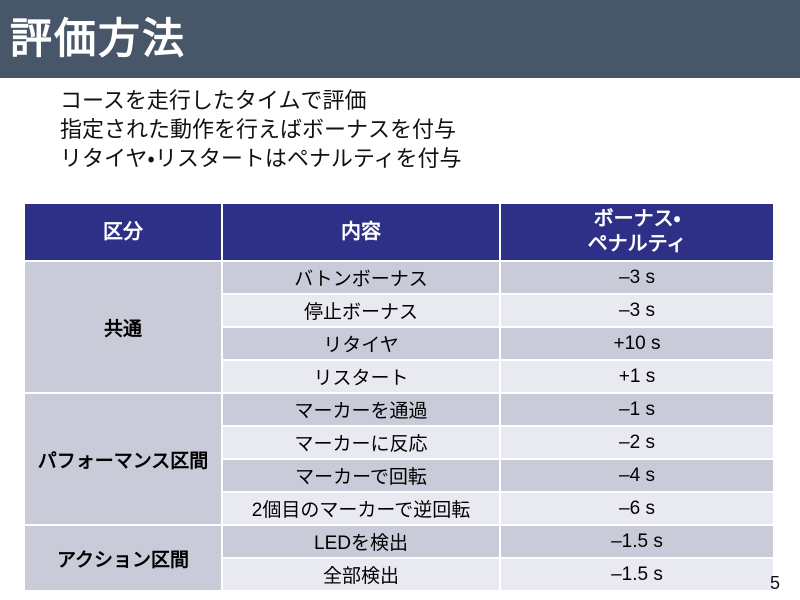  What do you see at coordinates (361, 508) in the screenshot?
I see `content-cell: 2個目のマーカーで逆回転` at bounding box center [361, 508].